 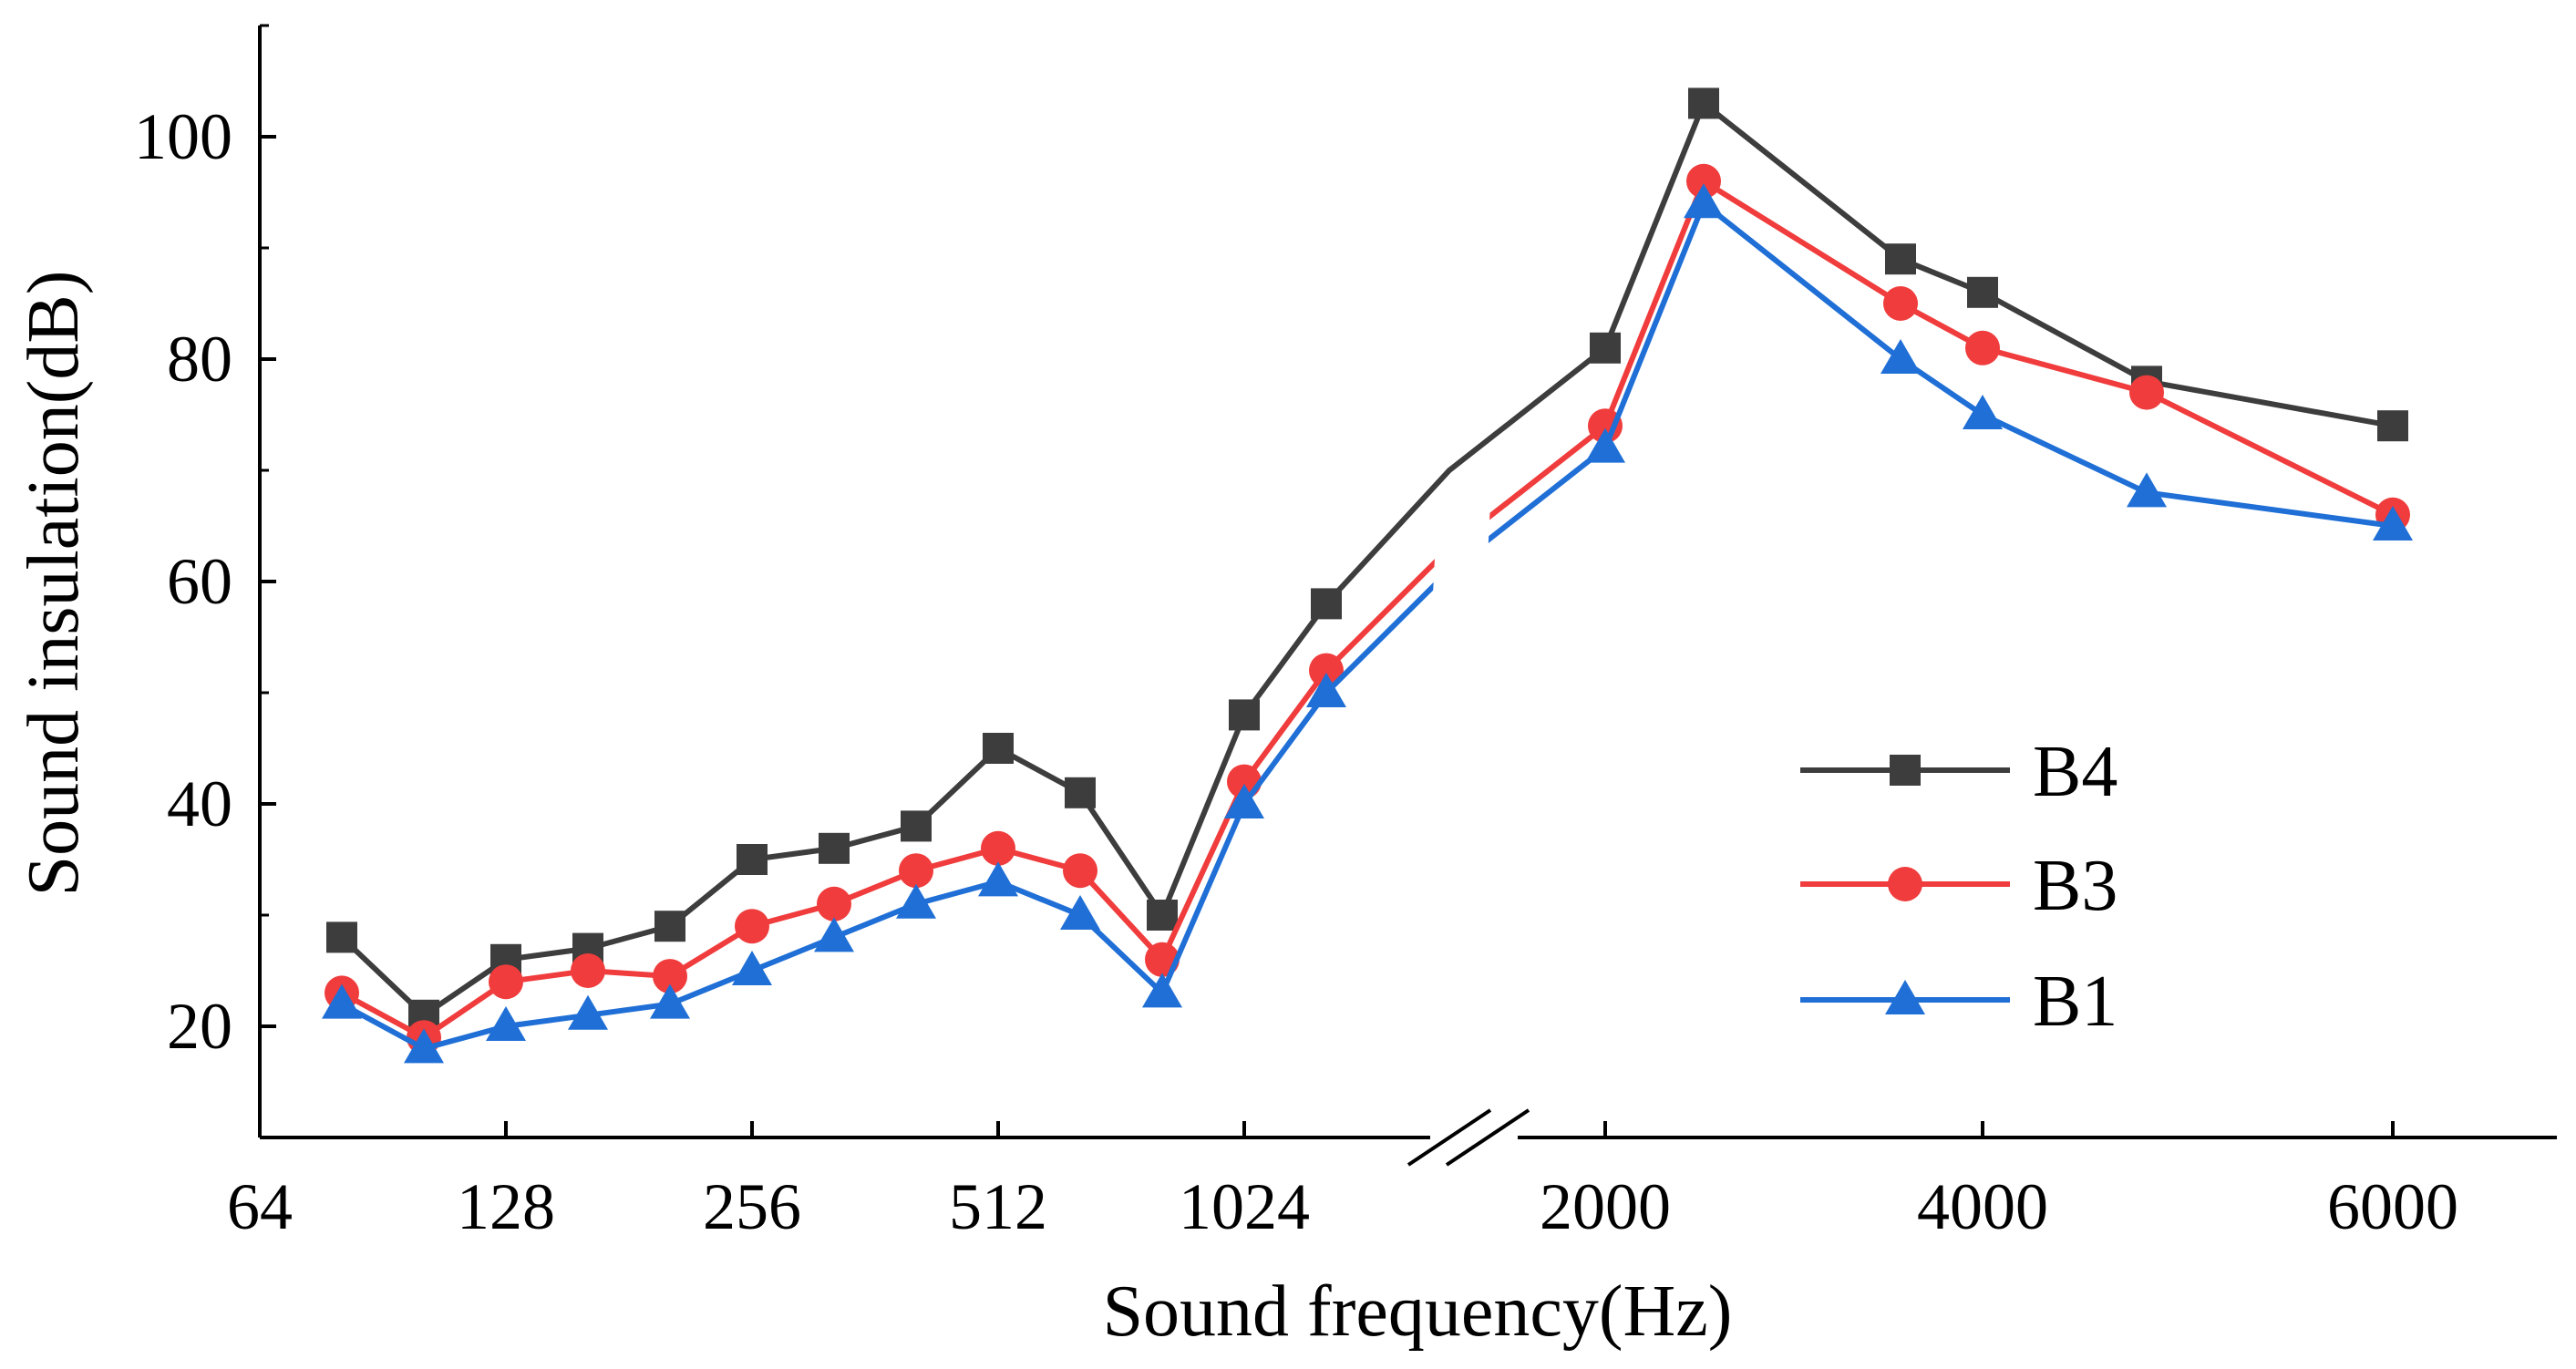 I want to click on legend-marker-b1, so click(x=1905, y=997).